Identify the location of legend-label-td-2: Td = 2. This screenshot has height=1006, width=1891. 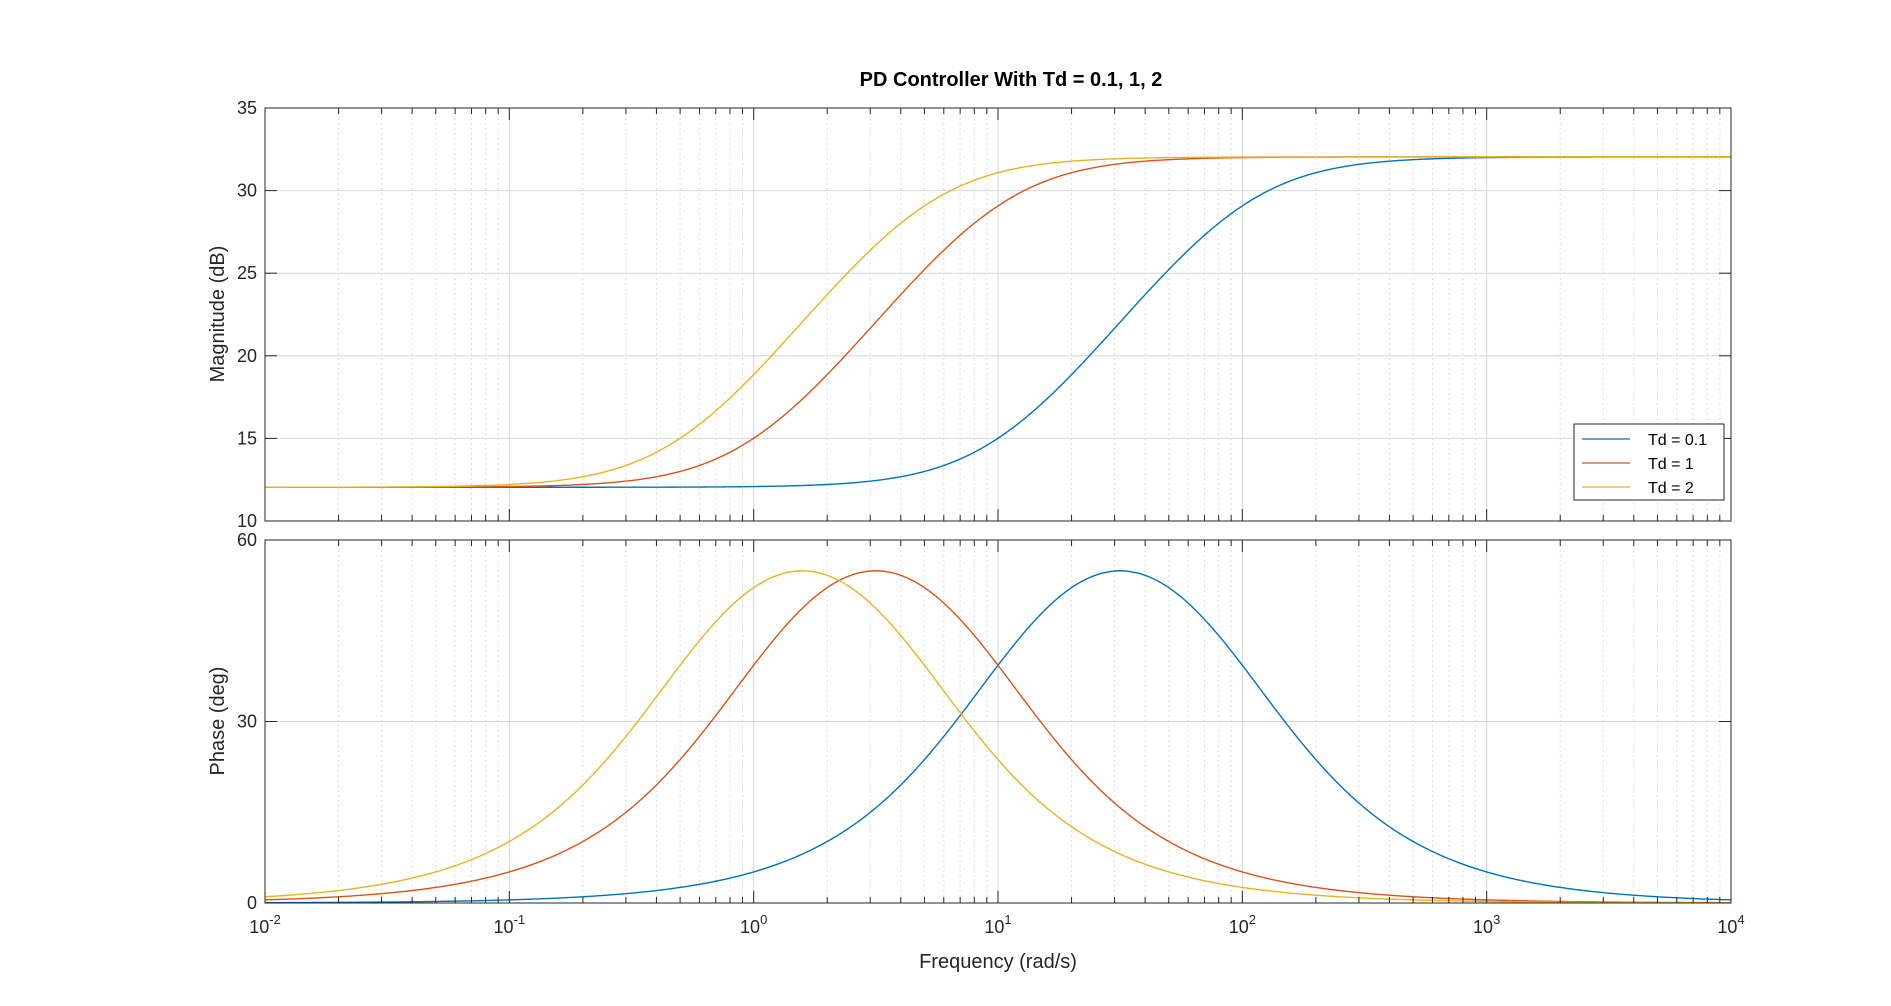
(1671, 488).